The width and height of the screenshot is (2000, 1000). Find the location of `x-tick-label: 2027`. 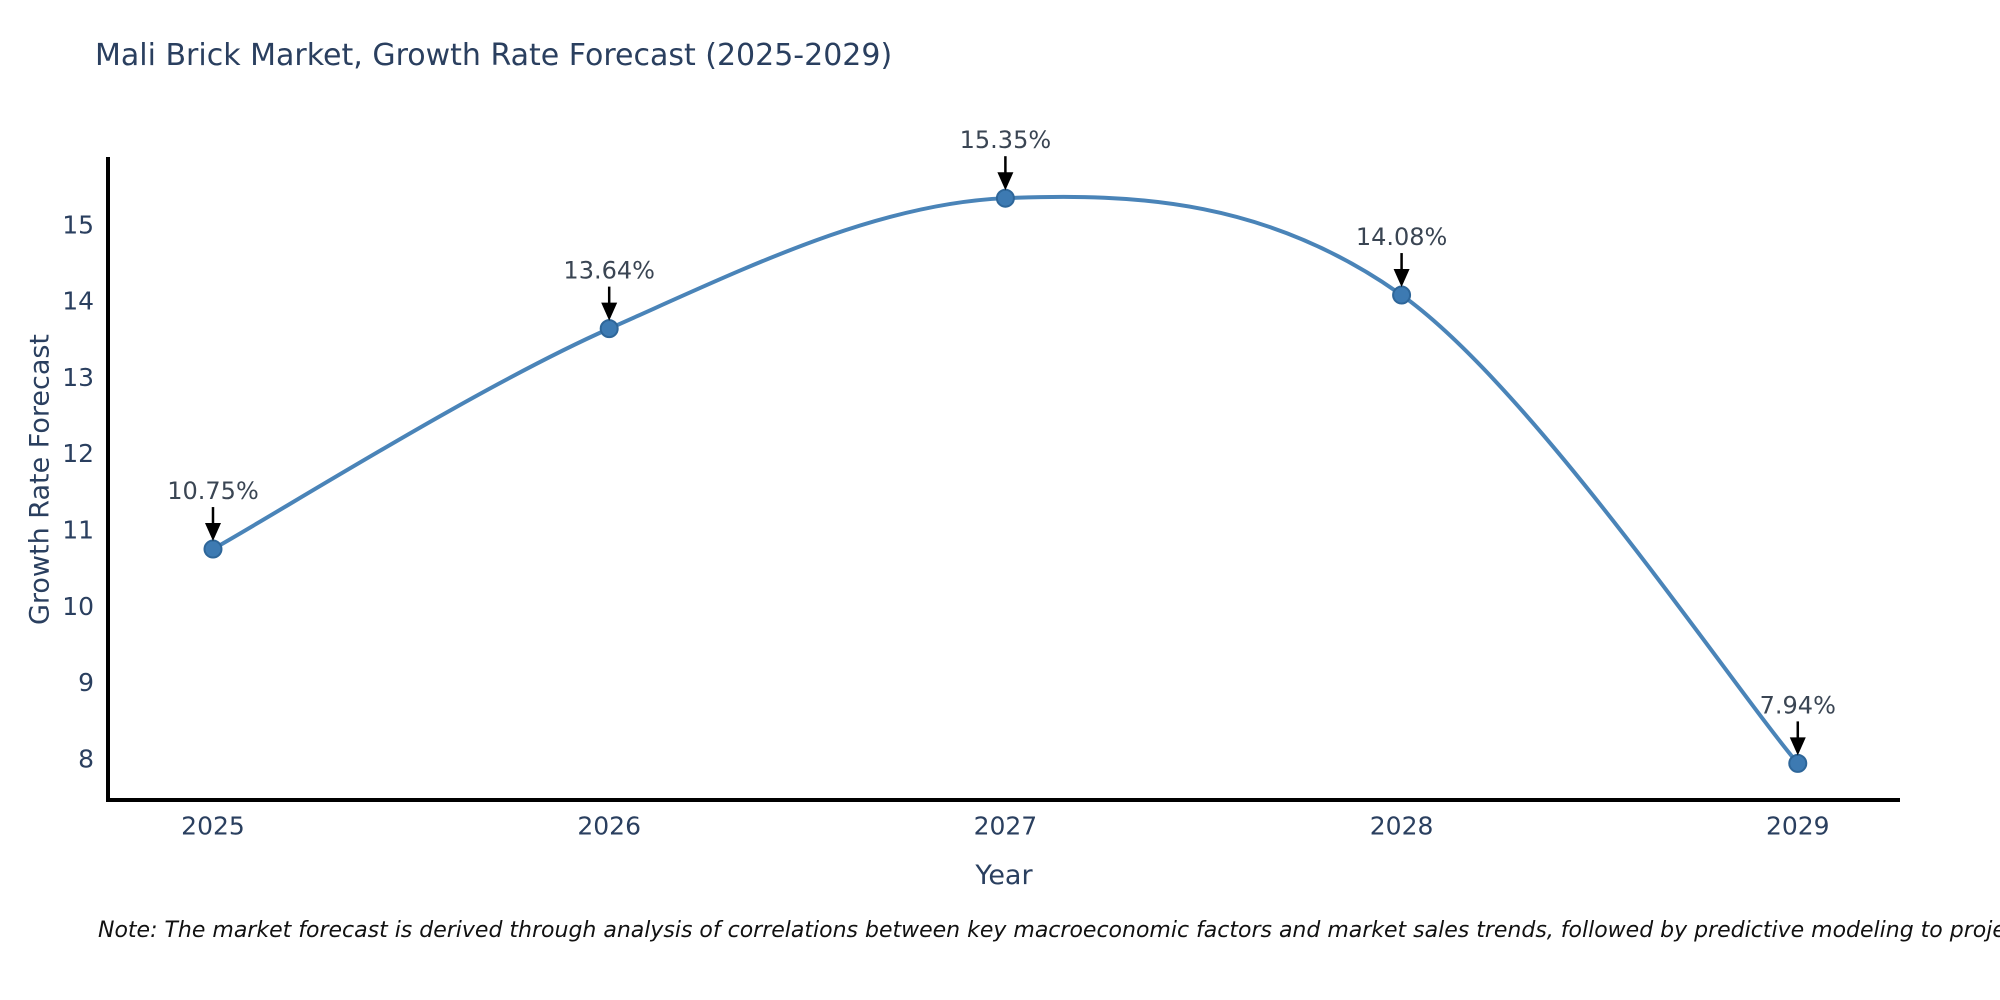

x-tick-label: 2027 is located at coordinates (1006, 825).